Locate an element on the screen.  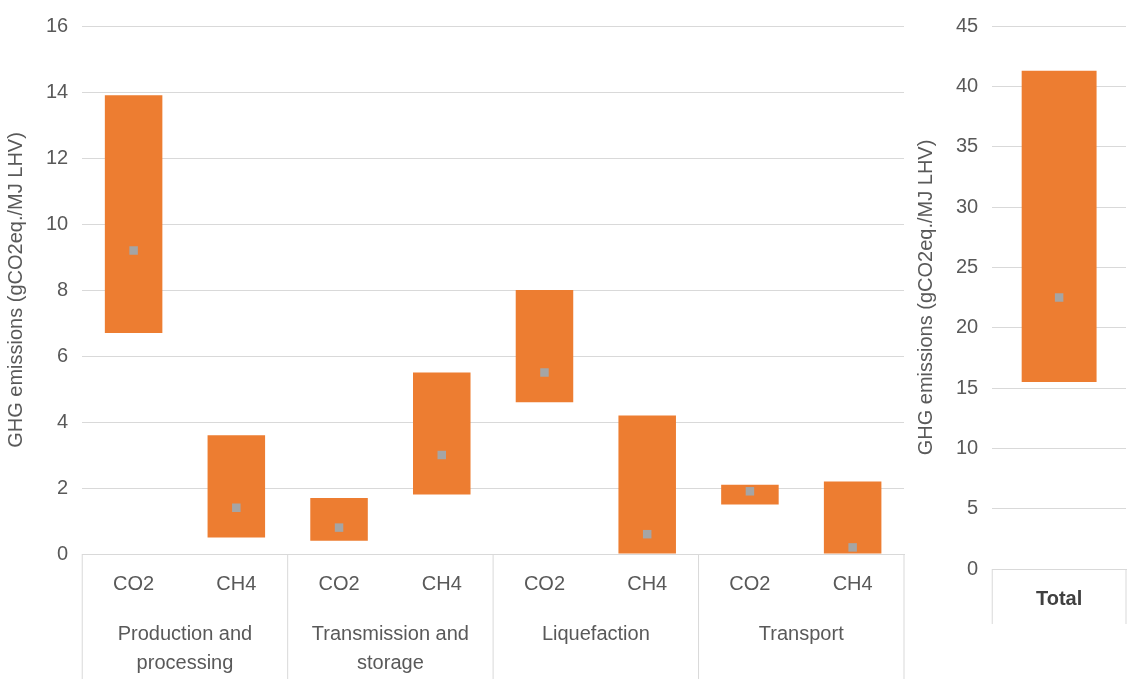
y-tick-label: 15 is located at coordinates (967, 386).